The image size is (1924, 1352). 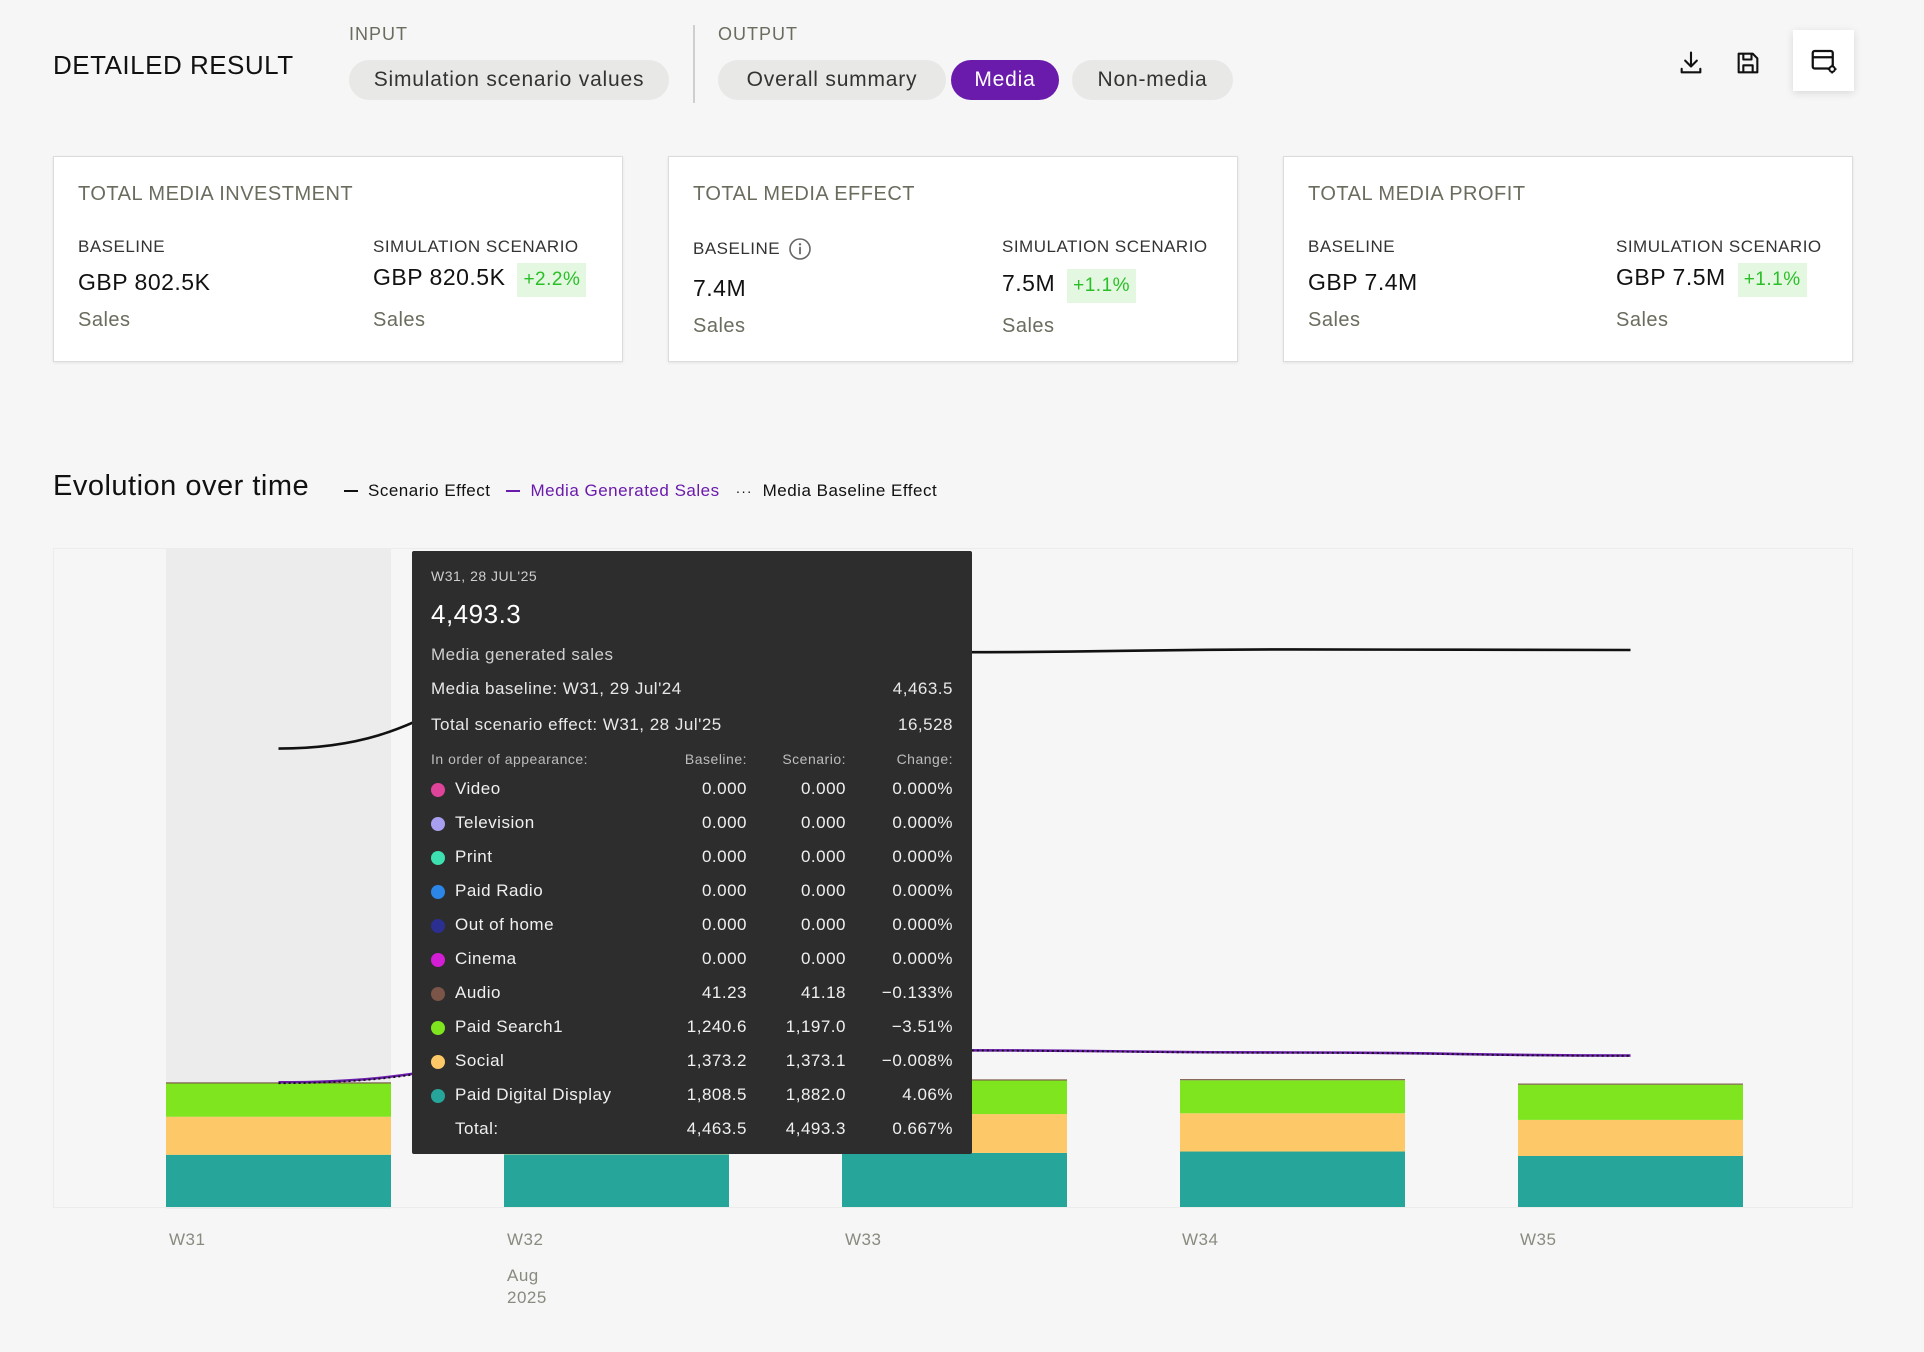 I want to click on legend-scenario-effect: Scenario Effect, so click(x=417, y=491).